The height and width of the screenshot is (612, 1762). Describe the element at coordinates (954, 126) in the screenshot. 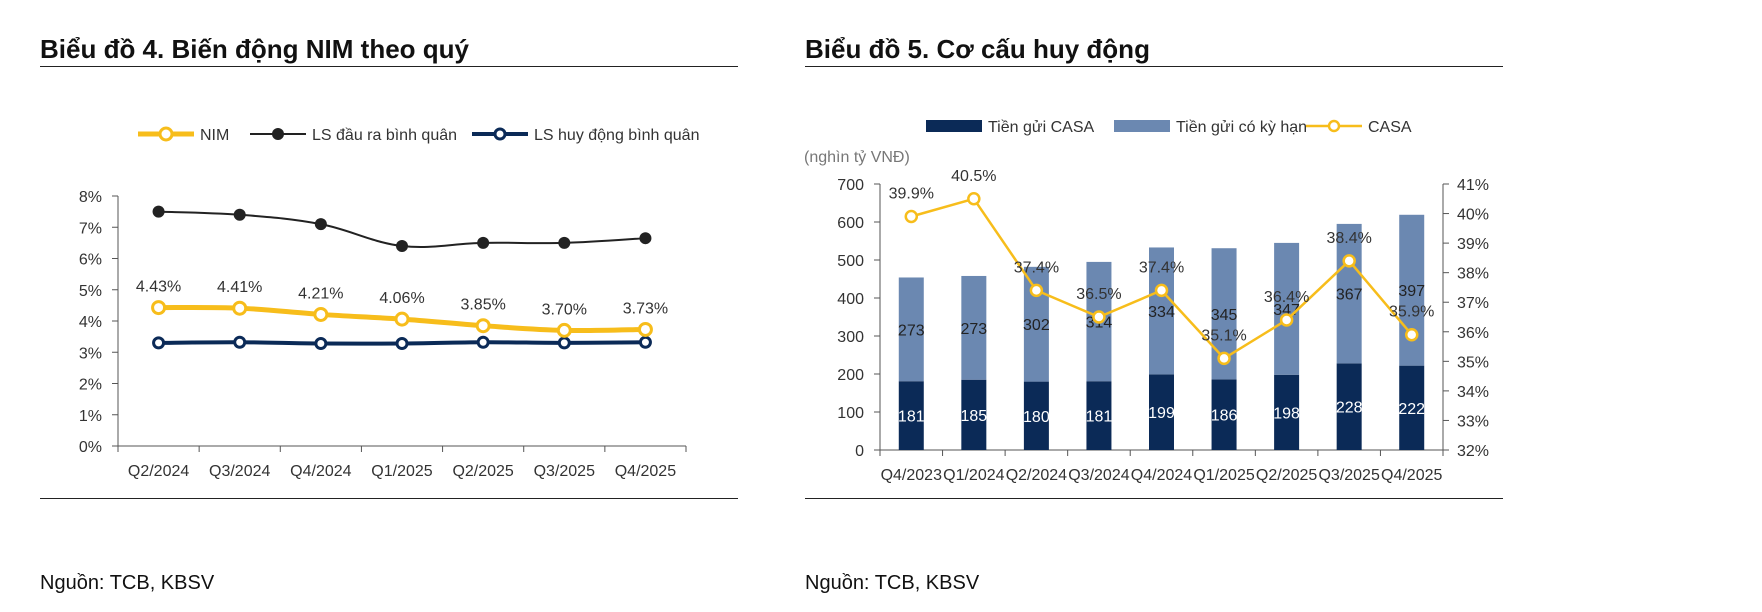

I see `legend-swatch-casa` at that location.